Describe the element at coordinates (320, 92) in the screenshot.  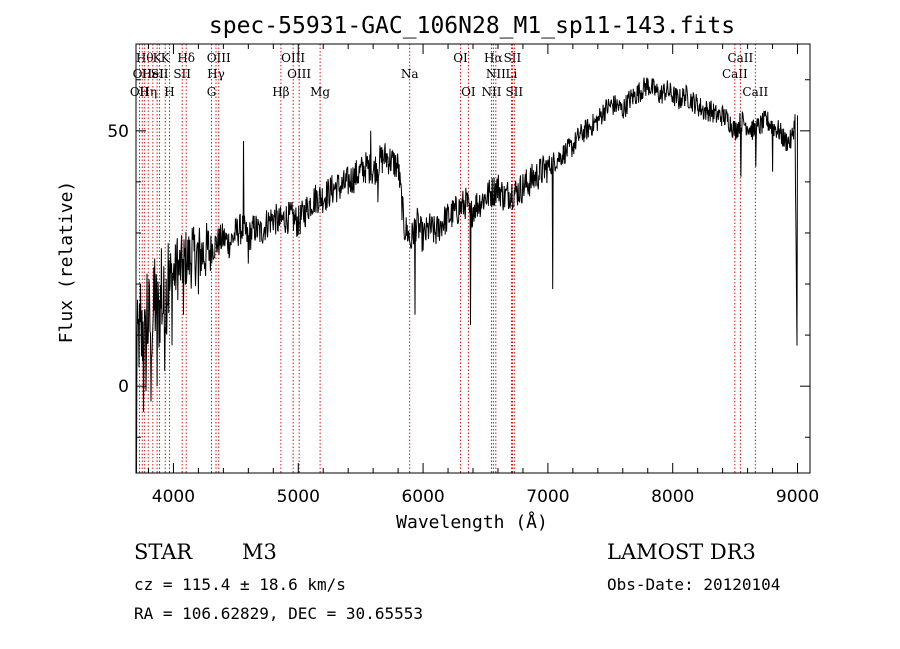
I see `spectral-line-label: Mg` at that location.